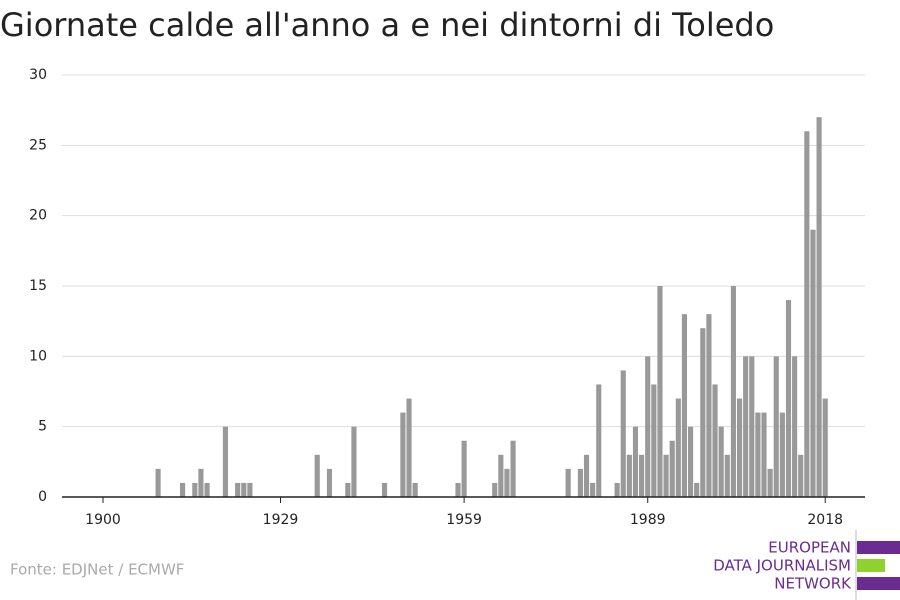 The width and height of the screenshot is (900, 600). What do you see at coordinates (38, 216) in the screenshot?
I see `y-tick-label: 20` at bounding box center [38, 216].